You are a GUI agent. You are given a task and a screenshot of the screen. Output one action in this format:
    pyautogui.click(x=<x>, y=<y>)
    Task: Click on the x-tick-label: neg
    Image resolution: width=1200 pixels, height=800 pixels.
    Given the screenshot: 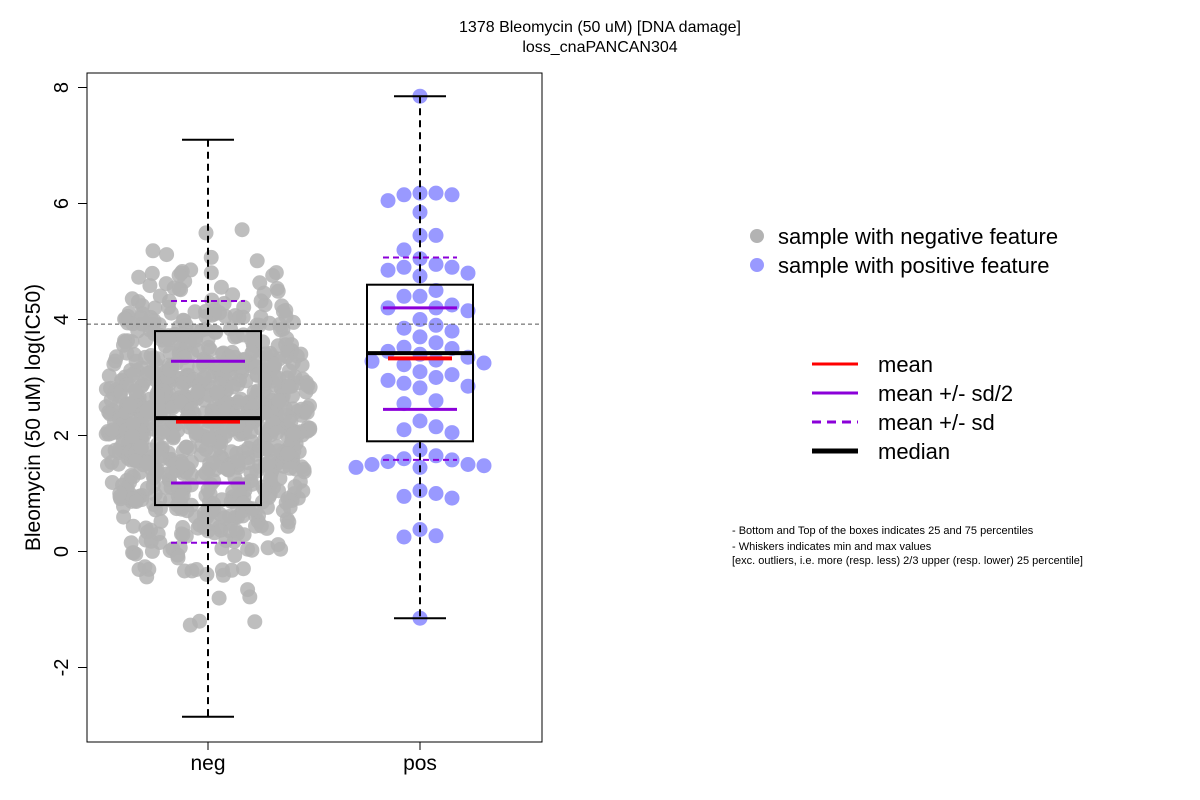 What is the action you would take?
    pyautogui.click(x=207, y=763)
    